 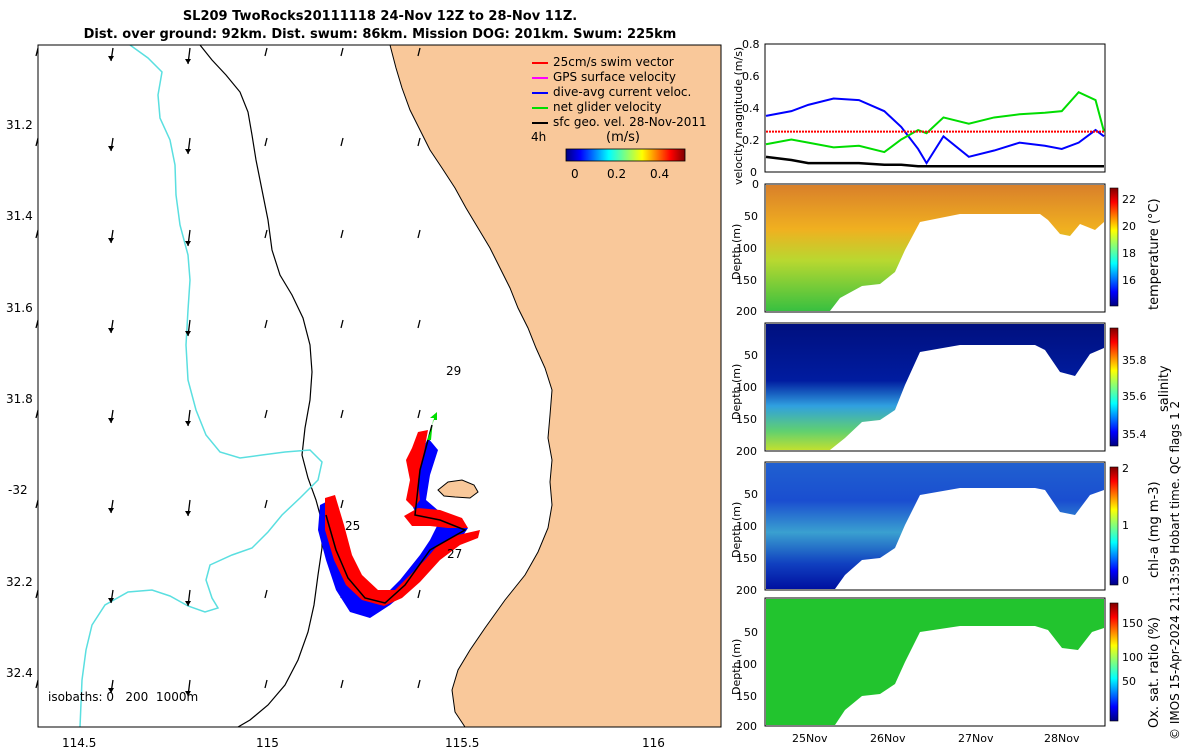 What do you see at coordinates (616, 174) in the screenshot?
I see `colorbar-tick-0.2: 0.2` at bounding box center [616, 174].